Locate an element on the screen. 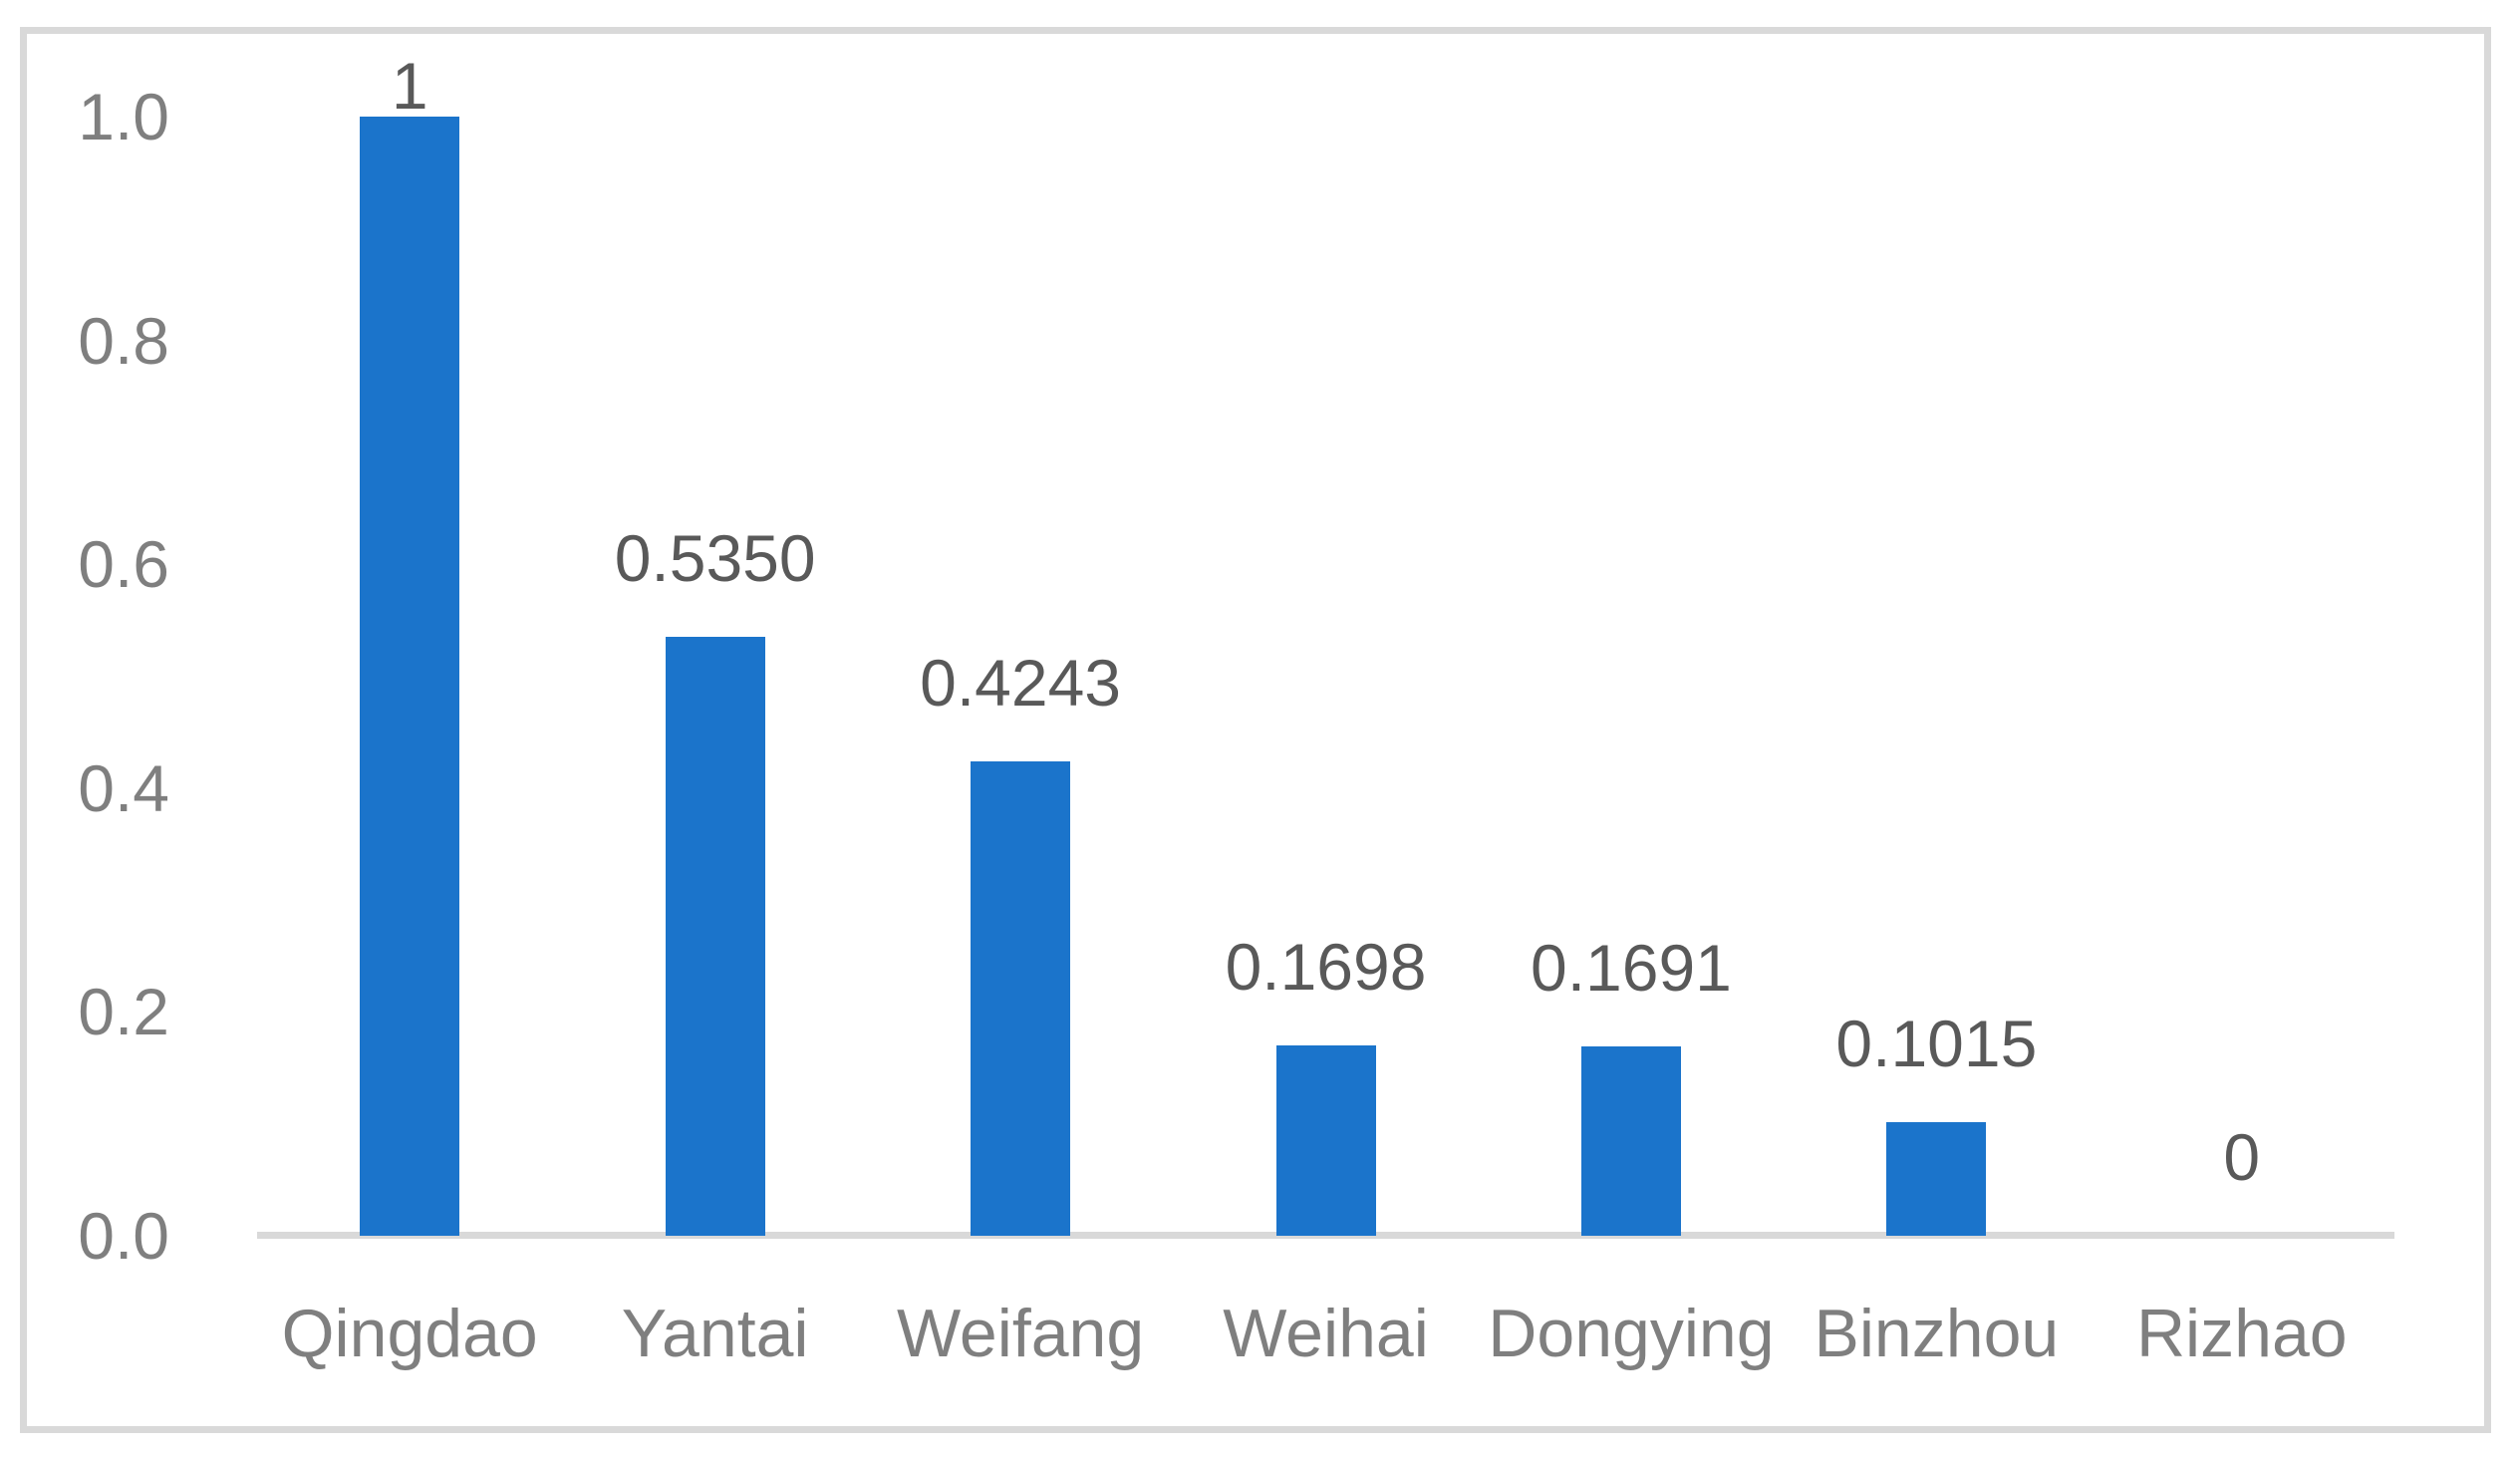 This screenshot has height=1460, width=2520. x-axis-category-label: Rizhao is located at coordinates (2241, 1333).